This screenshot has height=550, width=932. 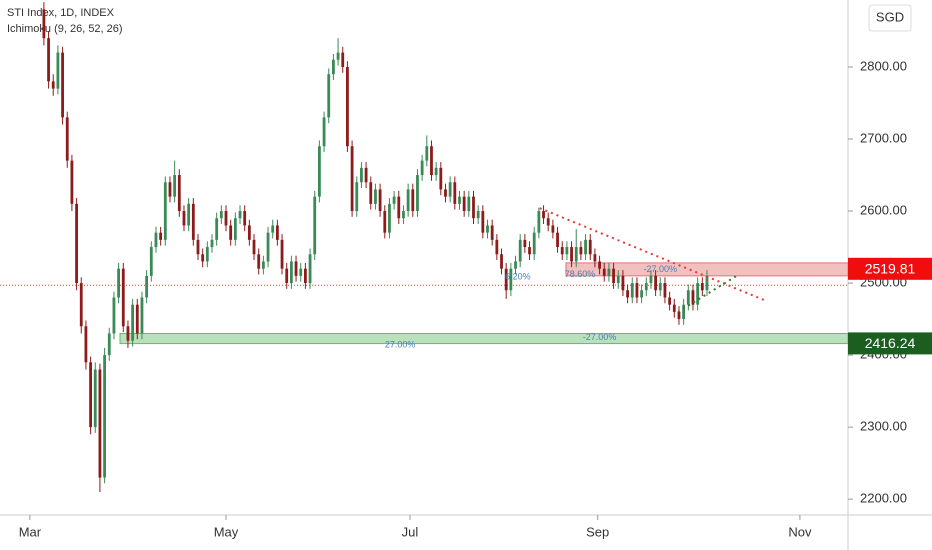 What do you see at coordinates (890, 18) in the screenshot?
I see `currency-button` at bounding box center [890, 18].